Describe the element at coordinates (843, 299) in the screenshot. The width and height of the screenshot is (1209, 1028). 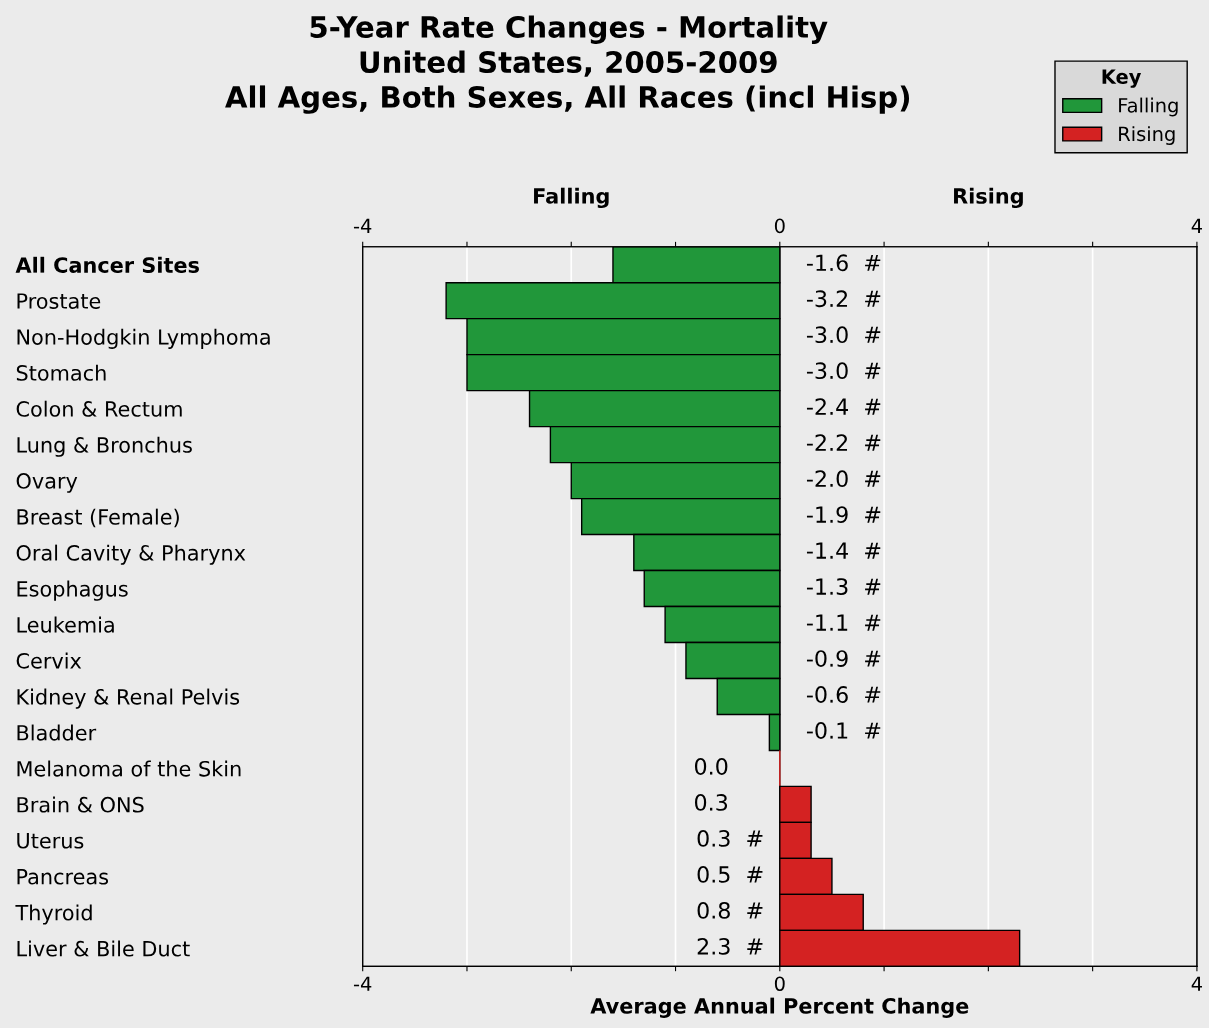
I see `data-label: -3.2 #` at that location.